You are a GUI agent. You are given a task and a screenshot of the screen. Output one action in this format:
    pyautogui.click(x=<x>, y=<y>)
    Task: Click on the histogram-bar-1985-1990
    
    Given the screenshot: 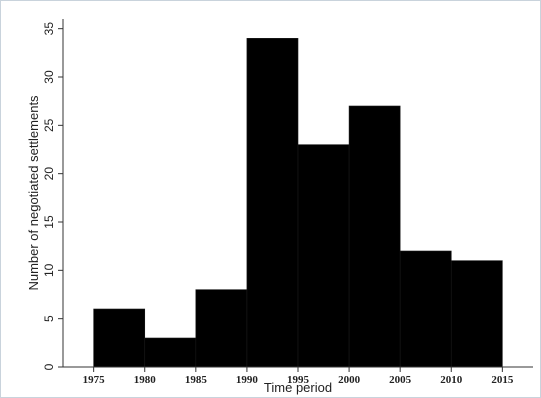 What is the action you would take?
    pyautogui.click(x=221, y=328)
    